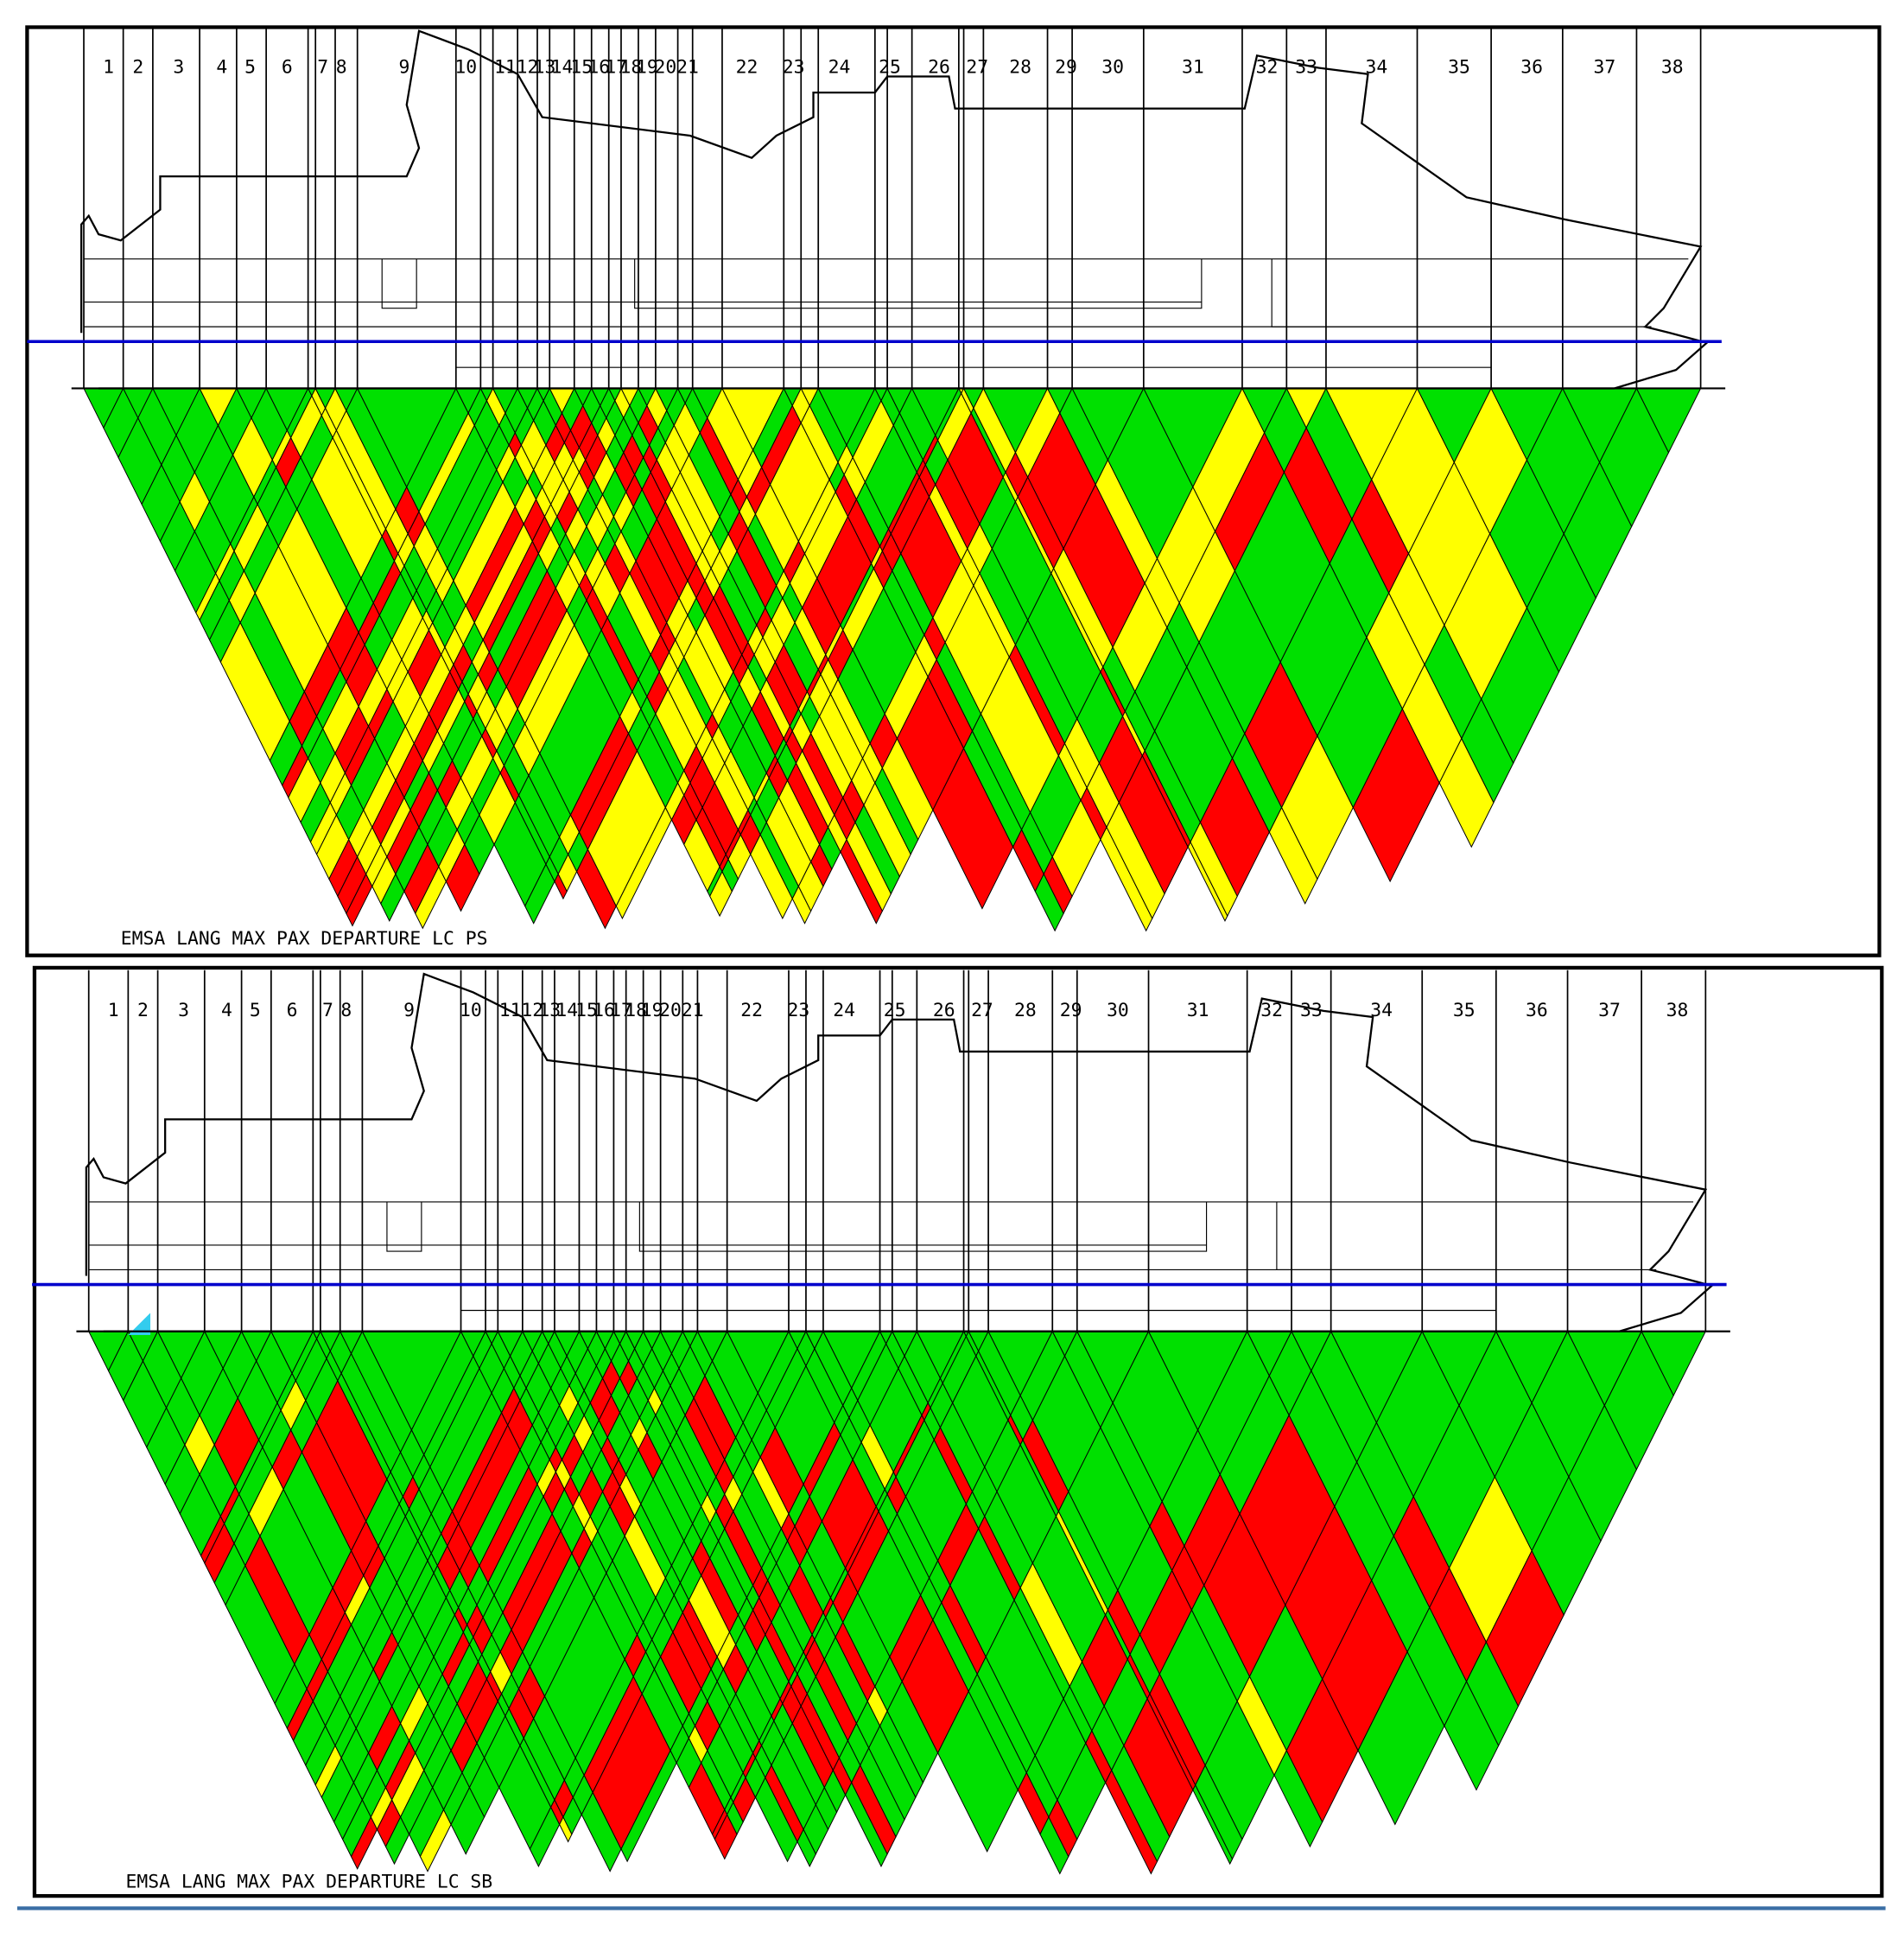 This screenshot has width=1904, height=1933. Describe the element at coordinates (309, 1881) in the screenshot. I see `panel-caption: EMSA LANG MAX PAX DEPARTURE LC SB` at that location.